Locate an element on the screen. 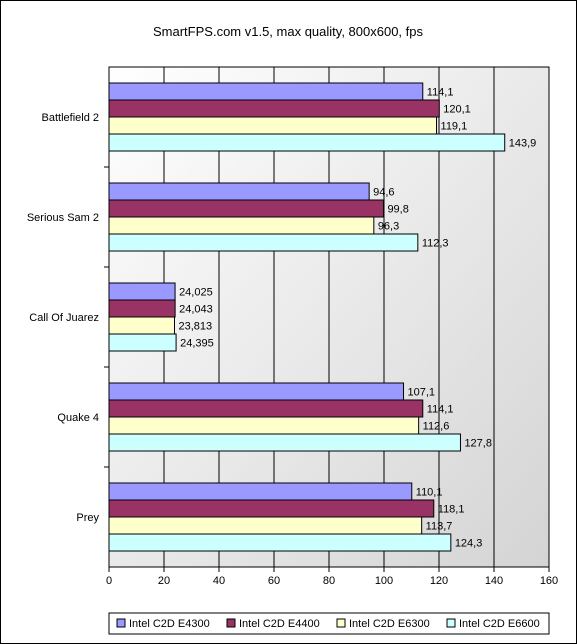 Image resolution: width=577 pixels, height=644 pixels. data-label: 96,3 is located at coordinates (388, 227).